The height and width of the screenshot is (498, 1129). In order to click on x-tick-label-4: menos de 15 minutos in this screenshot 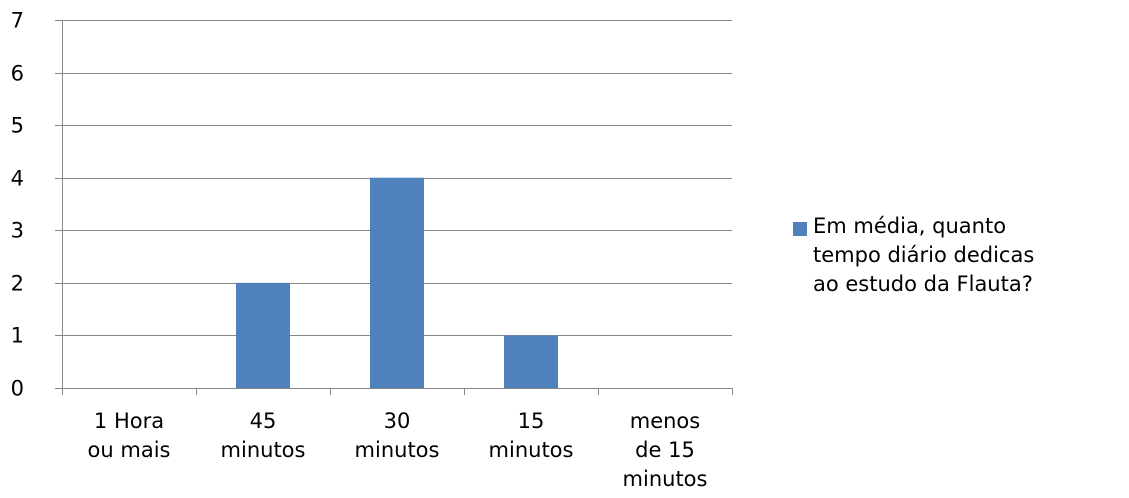, I will do `click(665, 450)`.